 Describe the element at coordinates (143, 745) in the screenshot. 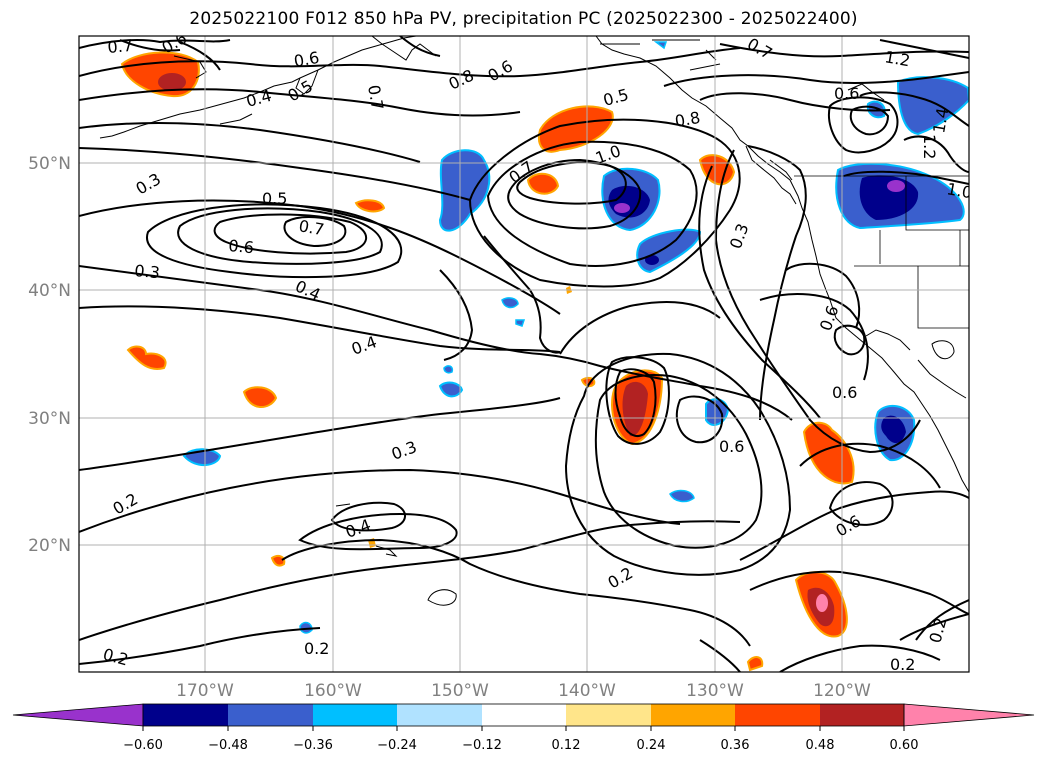

I see `colorbar-tick: −0.60` at that location.